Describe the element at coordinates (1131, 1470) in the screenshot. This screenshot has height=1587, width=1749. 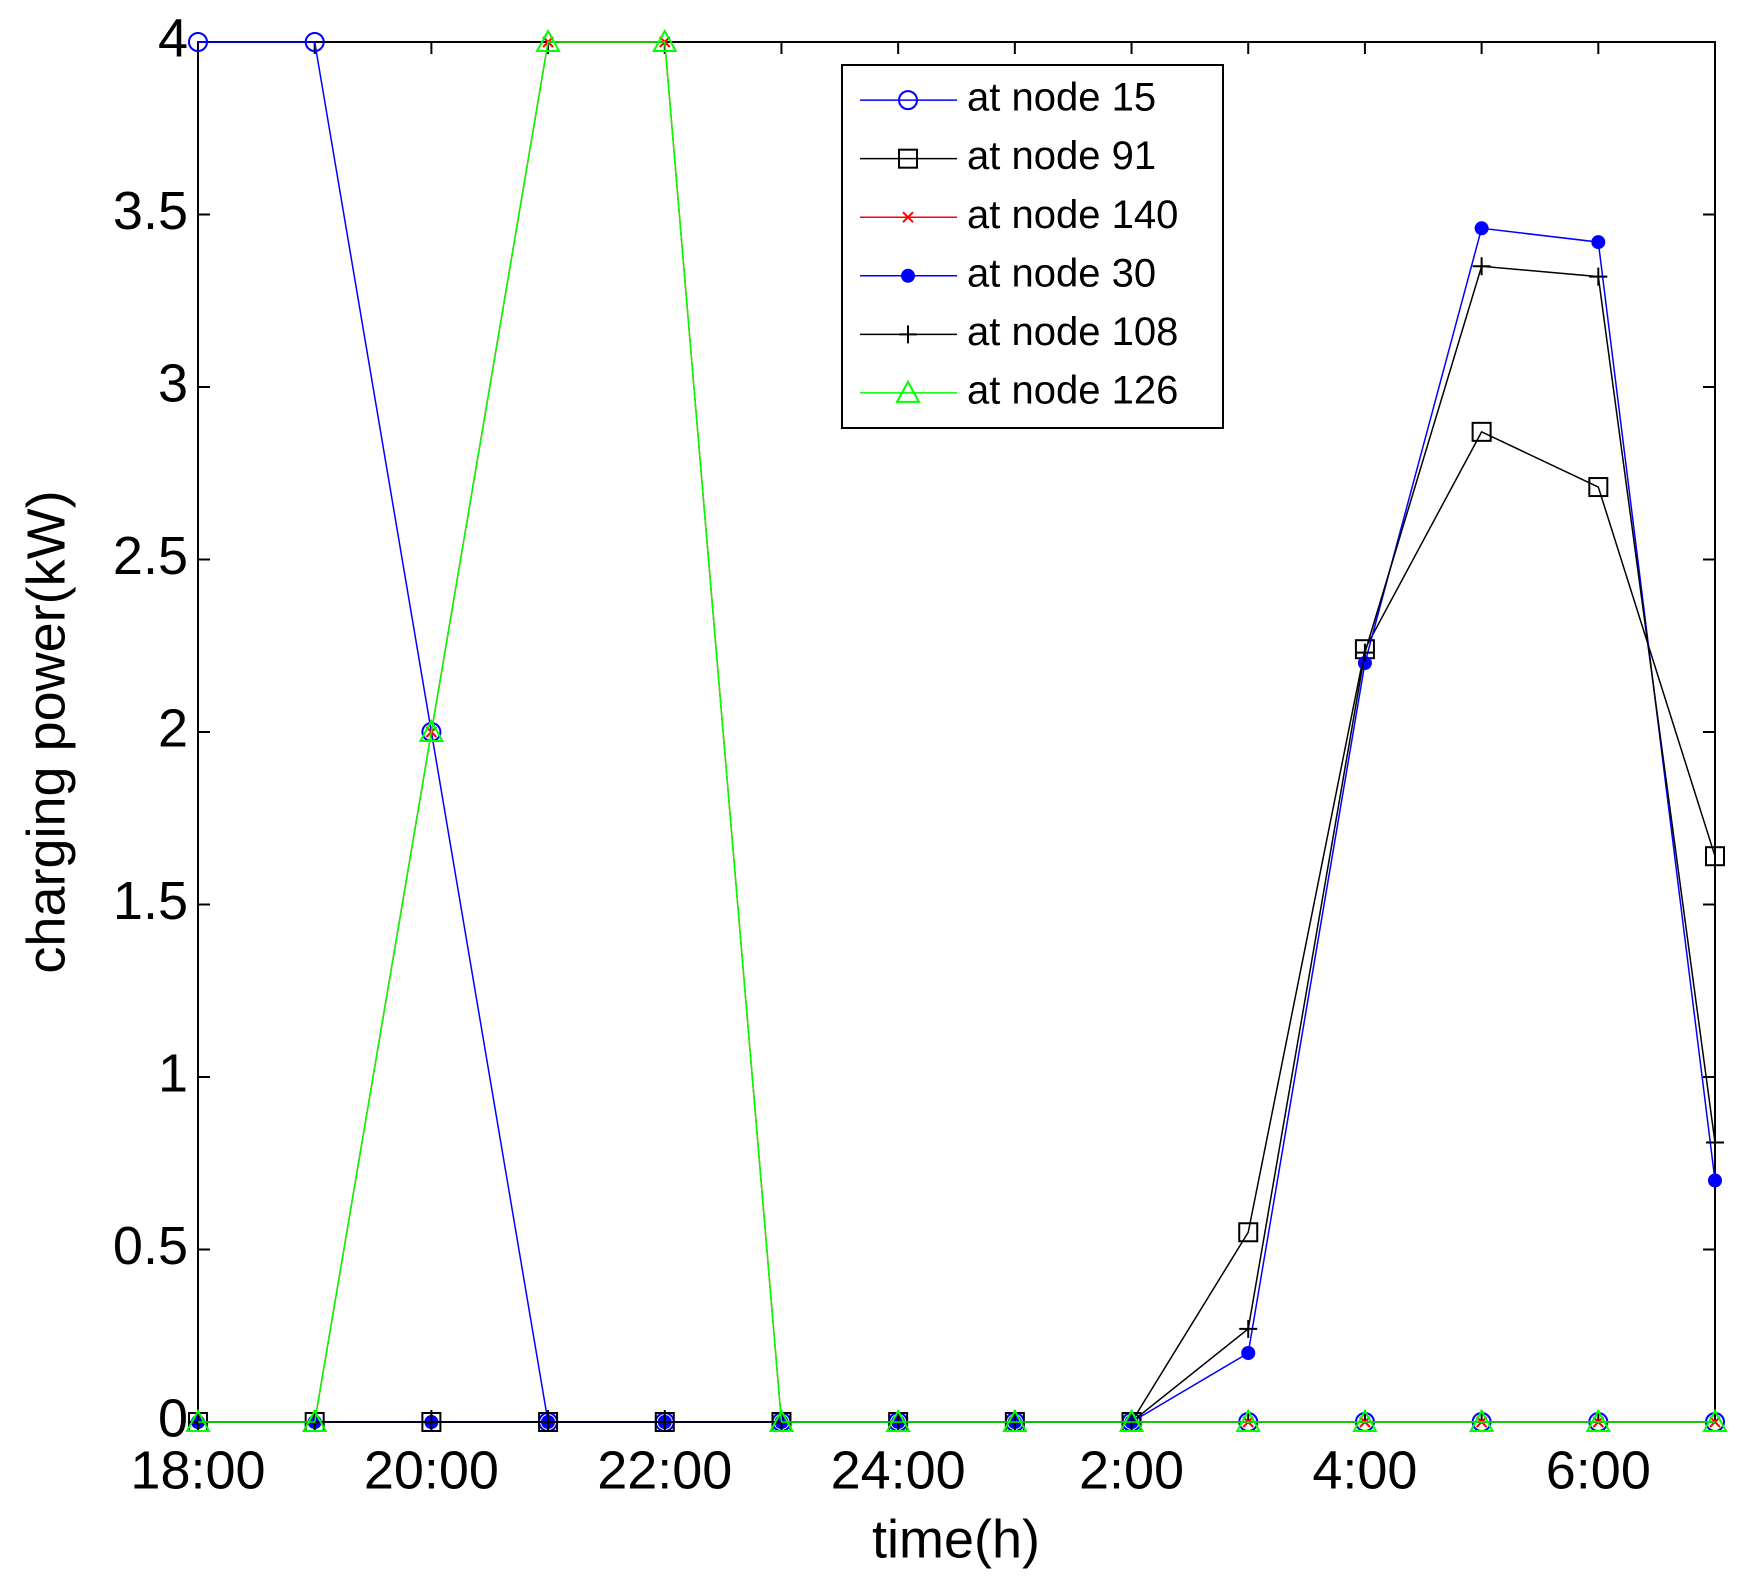
I see `x-tick-label: 2:00` at that location.